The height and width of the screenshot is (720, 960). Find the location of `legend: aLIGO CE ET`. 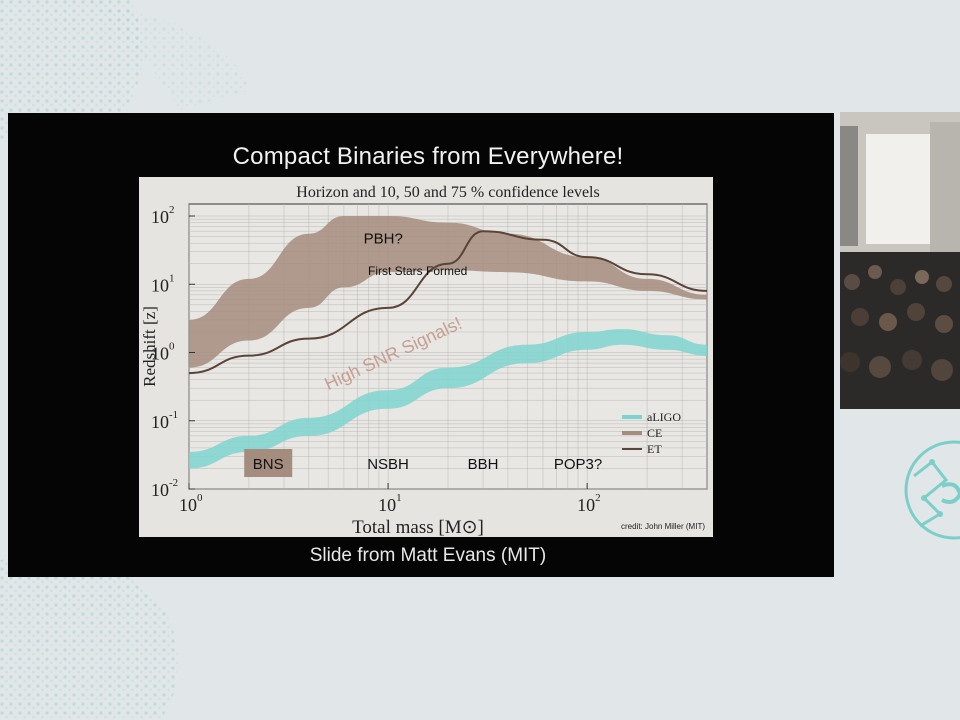

legend: aLIGO CE ET is located at coordinates (651, 433).